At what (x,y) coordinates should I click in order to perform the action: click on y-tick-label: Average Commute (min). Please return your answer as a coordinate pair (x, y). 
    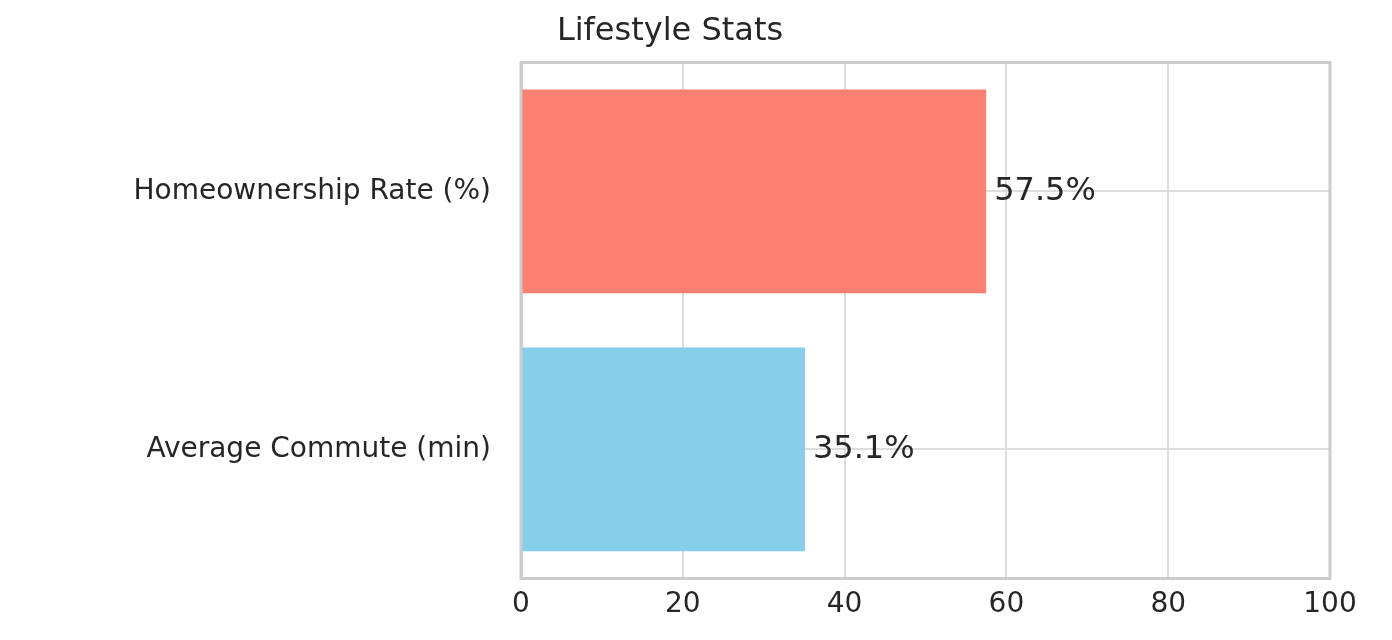
    Looking at the image, I should click on (318, 447).